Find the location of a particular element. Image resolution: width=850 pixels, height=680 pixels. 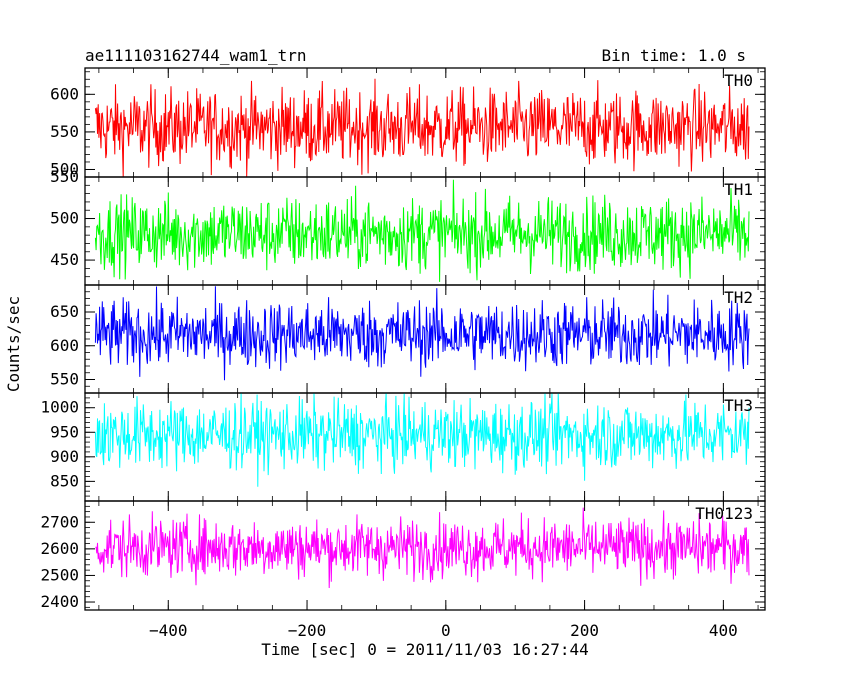

panel-th0: 500 550 600 TH0 is located at coordinates (408, 122).